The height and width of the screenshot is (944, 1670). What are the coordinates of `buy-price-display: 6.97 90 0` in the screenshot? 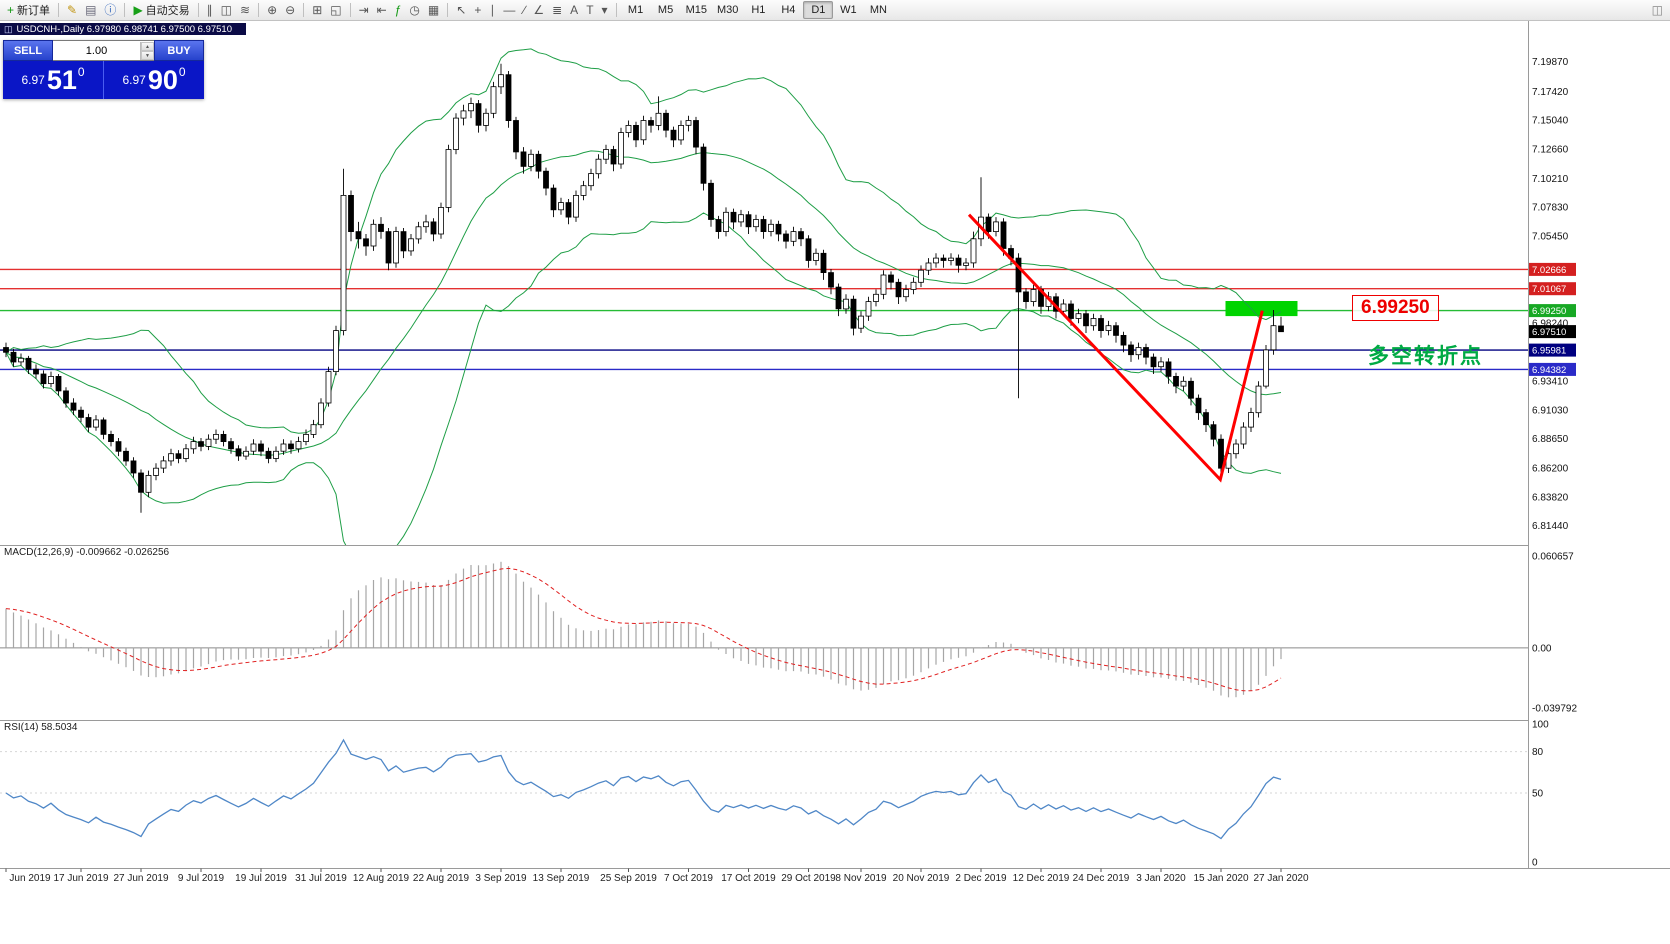 It's located at (154, 80).